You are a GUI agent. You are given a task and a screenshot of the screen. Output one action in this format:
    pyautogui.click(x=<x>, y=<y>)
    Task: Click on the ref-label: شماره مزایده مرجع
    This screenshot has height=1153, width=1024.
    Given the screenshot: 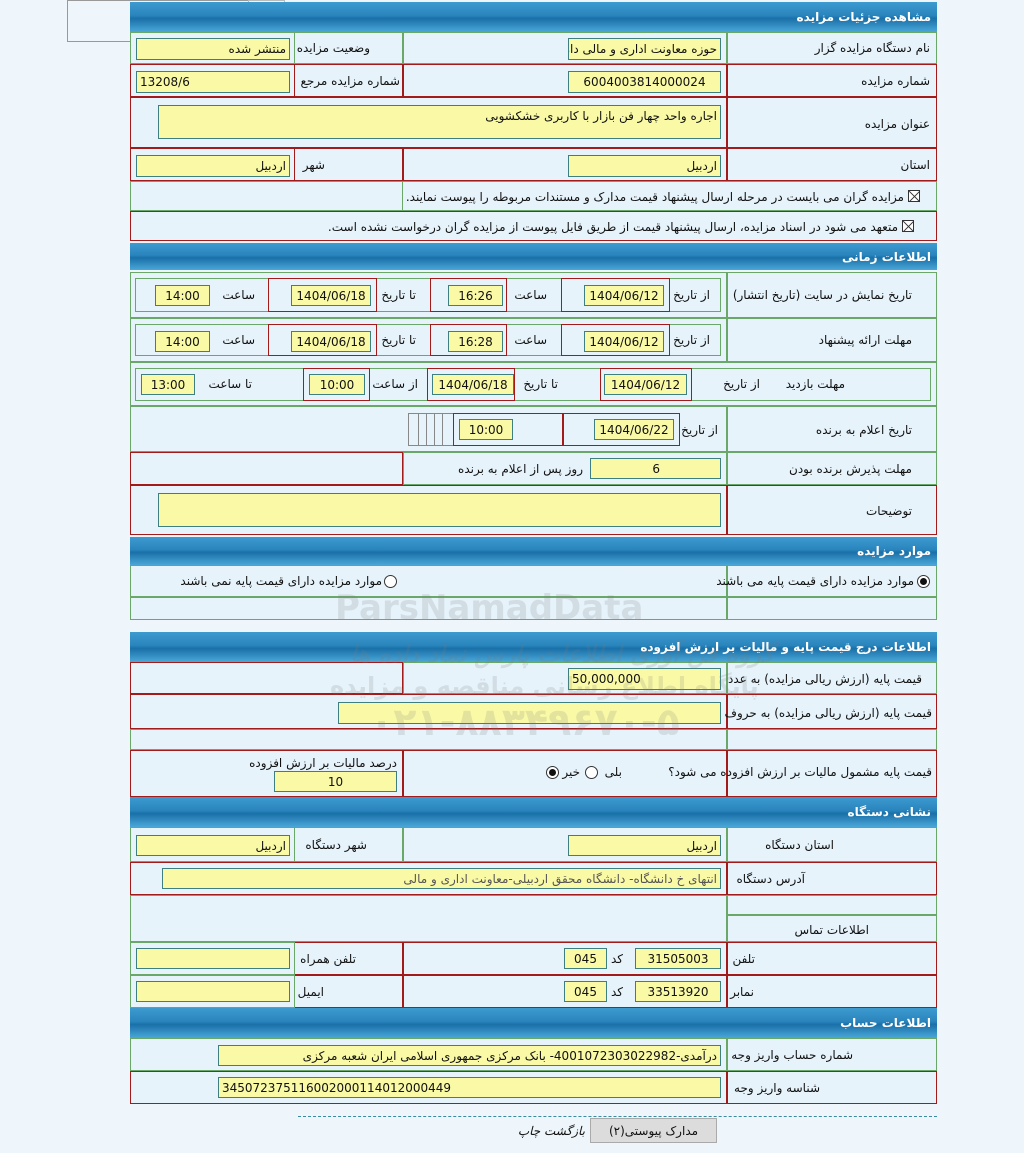 What is the action you would take?
    pyautogui.click(x=350, y=81)
    